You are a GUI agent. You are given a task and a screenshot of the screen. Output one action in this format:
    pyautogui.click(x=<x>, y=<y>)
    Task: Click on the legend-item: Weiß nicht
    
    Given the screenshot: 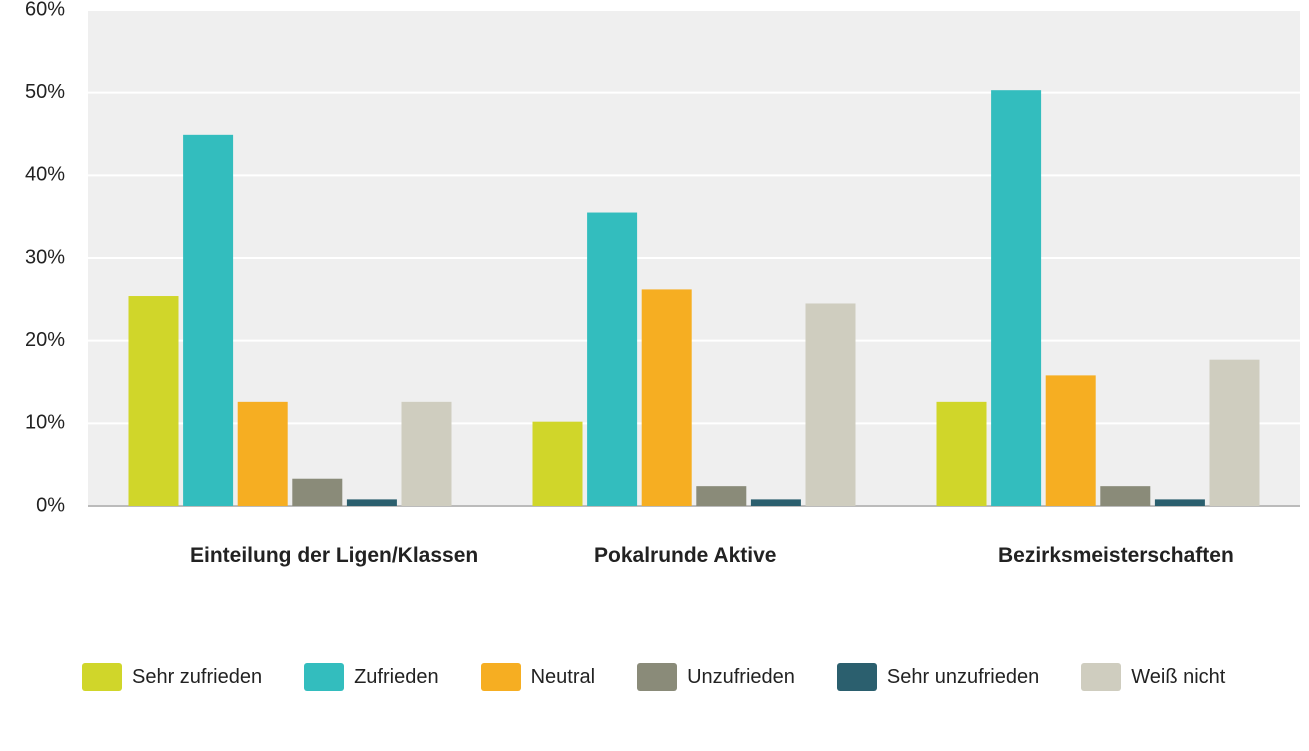 What is the action you would take?
    pyautogui.click(x=1153, y=677)
    